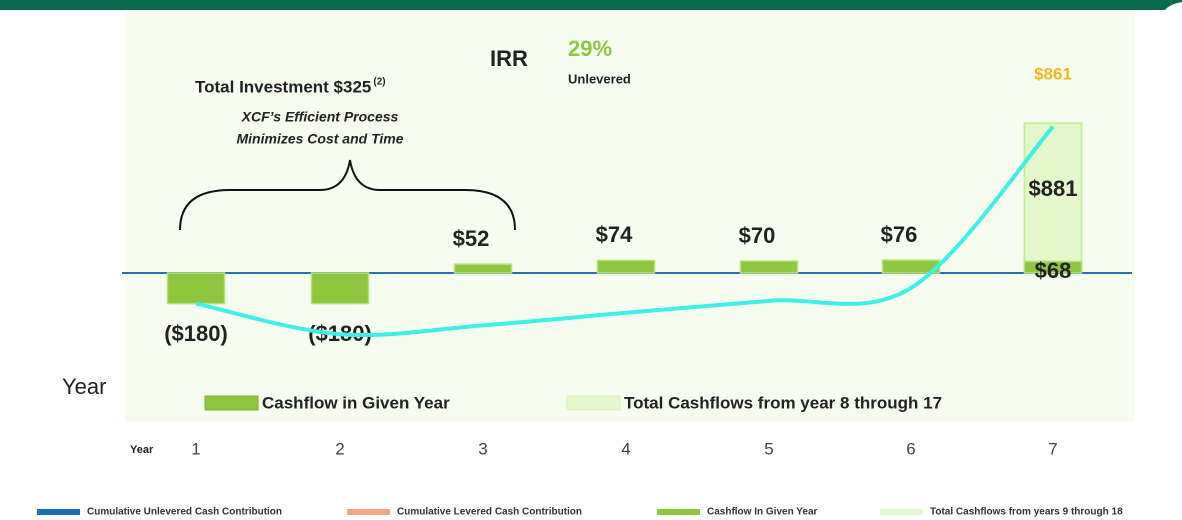  Describe the element at coordinates (142, 450) in the screenshot. I see `x-label: Year` at that location.